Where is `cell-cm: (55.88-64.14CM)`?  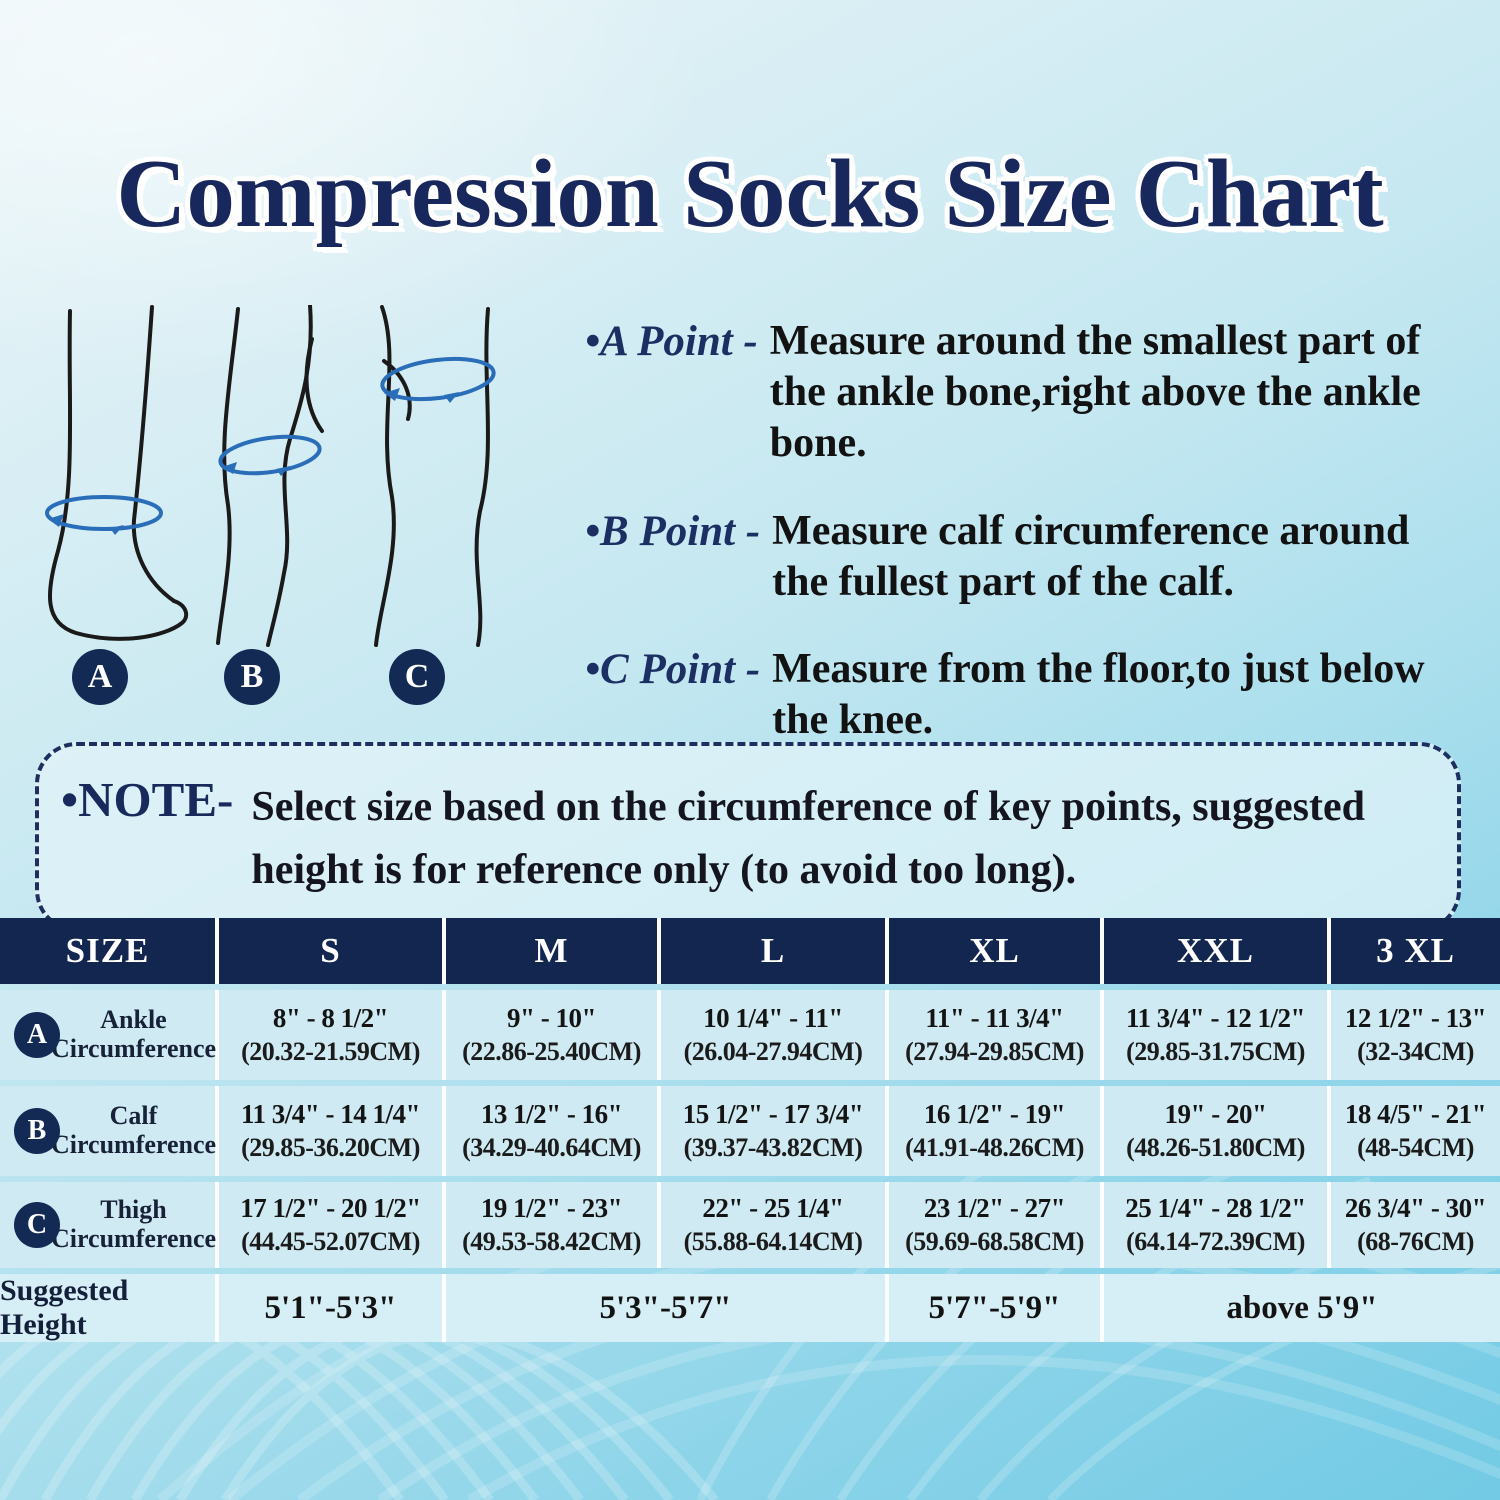 cell-cm: (55.88-64.14CM) is located at coordinates (773, 1241).